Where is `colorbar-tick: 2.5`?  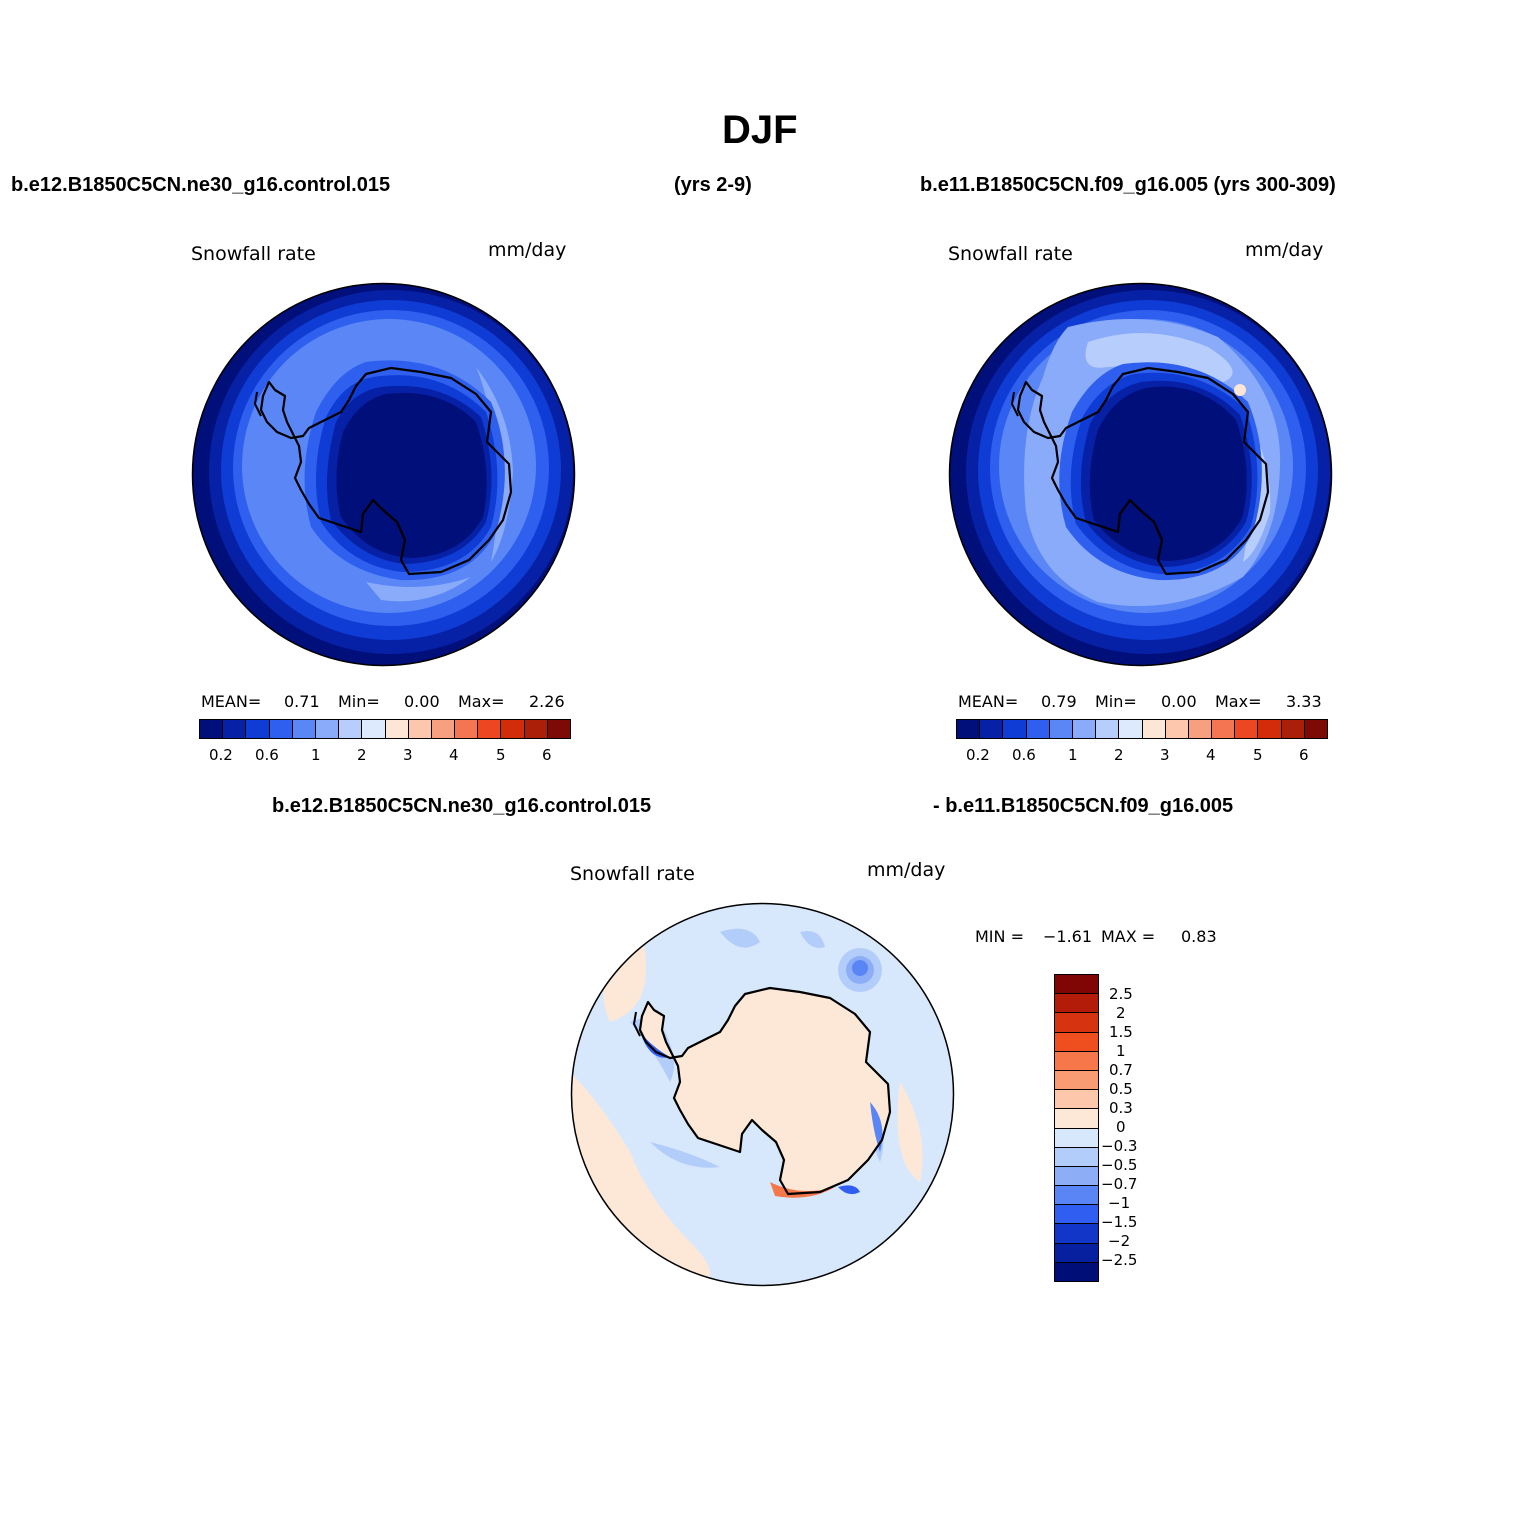
colorbar-tick: 2.5 is located at coordinates (1121, 994).